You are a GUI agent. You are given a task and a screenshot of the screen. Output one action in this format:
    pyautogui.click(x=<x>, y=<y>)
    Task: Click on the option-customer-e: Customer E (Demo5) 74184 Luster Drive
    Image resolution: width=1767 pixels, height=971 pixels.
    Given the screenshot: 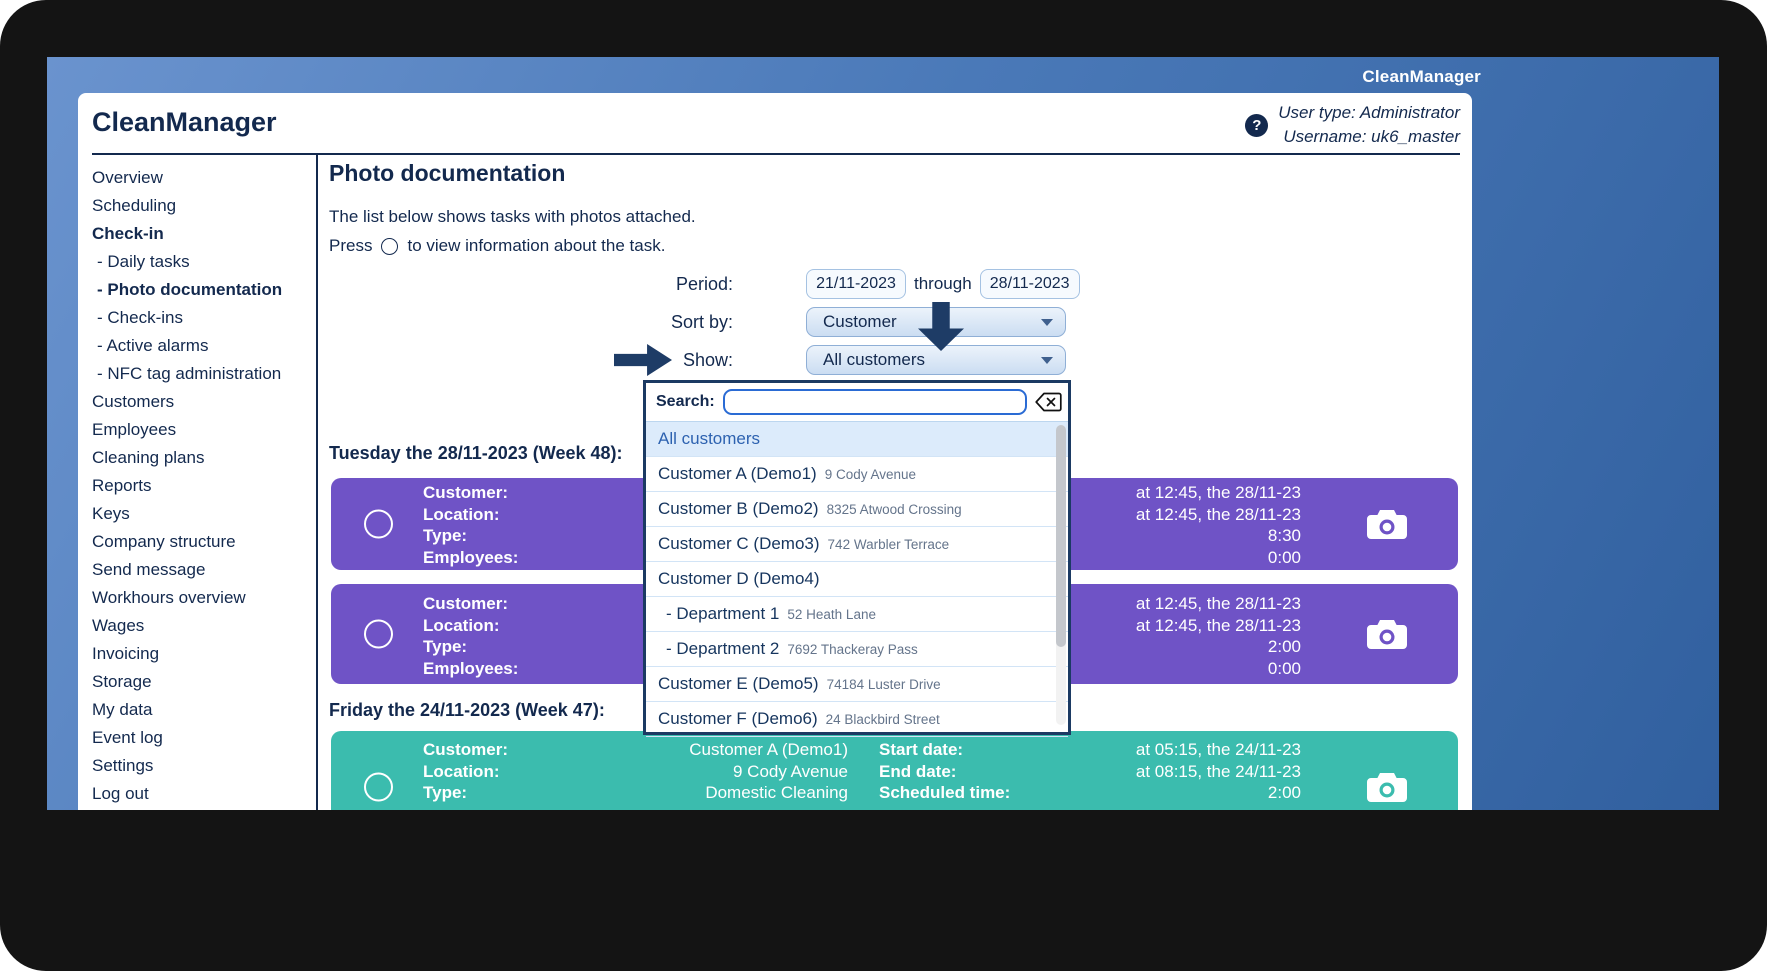 What is the action you would take?
    pyautogui.click(x=857, y=684)
    